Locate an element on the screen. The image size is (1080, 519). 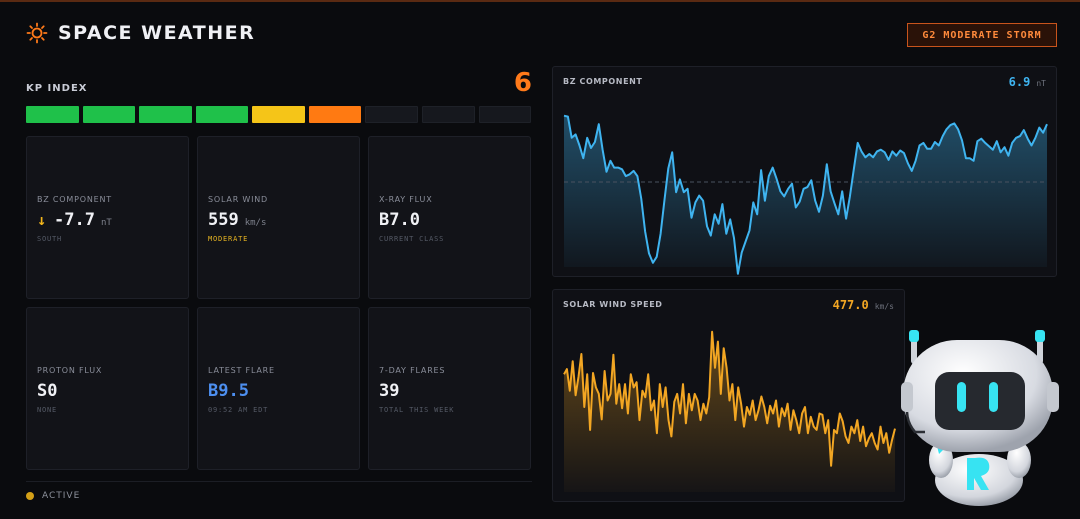
wind-chart-title: SOLAR WIND SPEED is located at coordinates (613, 304).